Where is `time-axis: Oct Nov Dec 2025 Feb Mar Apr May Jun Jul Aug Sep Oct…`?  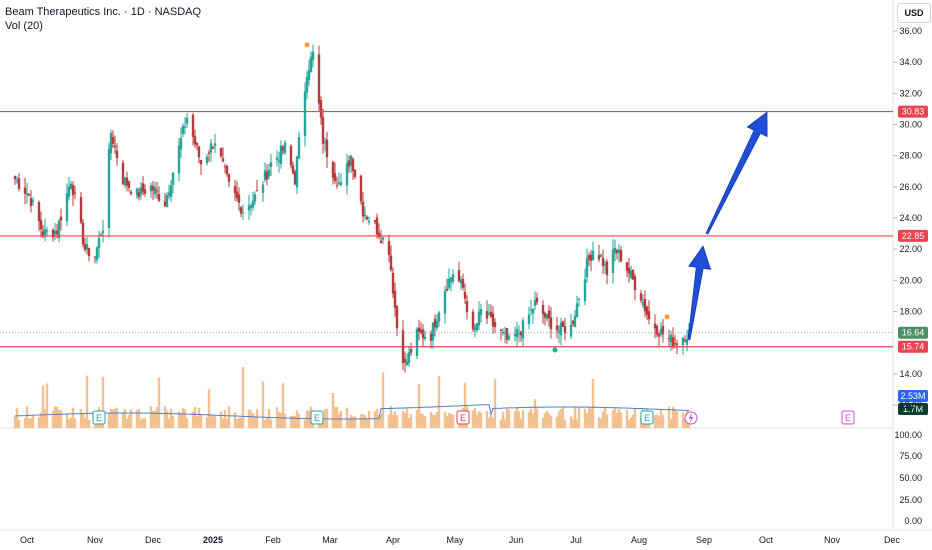 time-axis: Oct Nov Dec 2025 Feb Mar Apr May Jun Jul Aug Sep Oct… is located at coordinates (460, 540).